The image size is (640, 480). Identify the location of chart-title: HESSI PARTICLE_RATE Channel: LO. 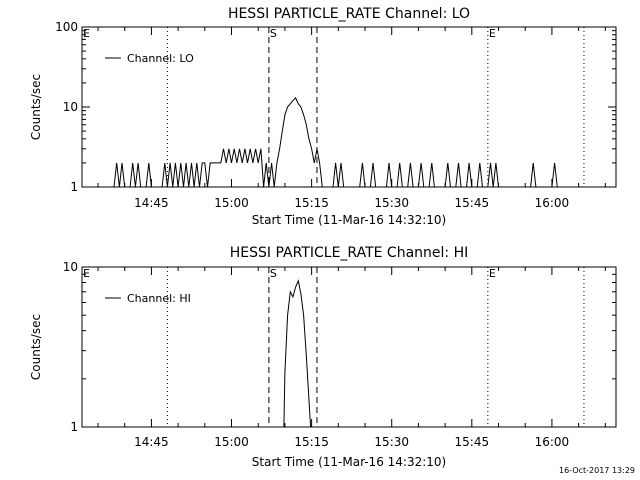
(349, 14).